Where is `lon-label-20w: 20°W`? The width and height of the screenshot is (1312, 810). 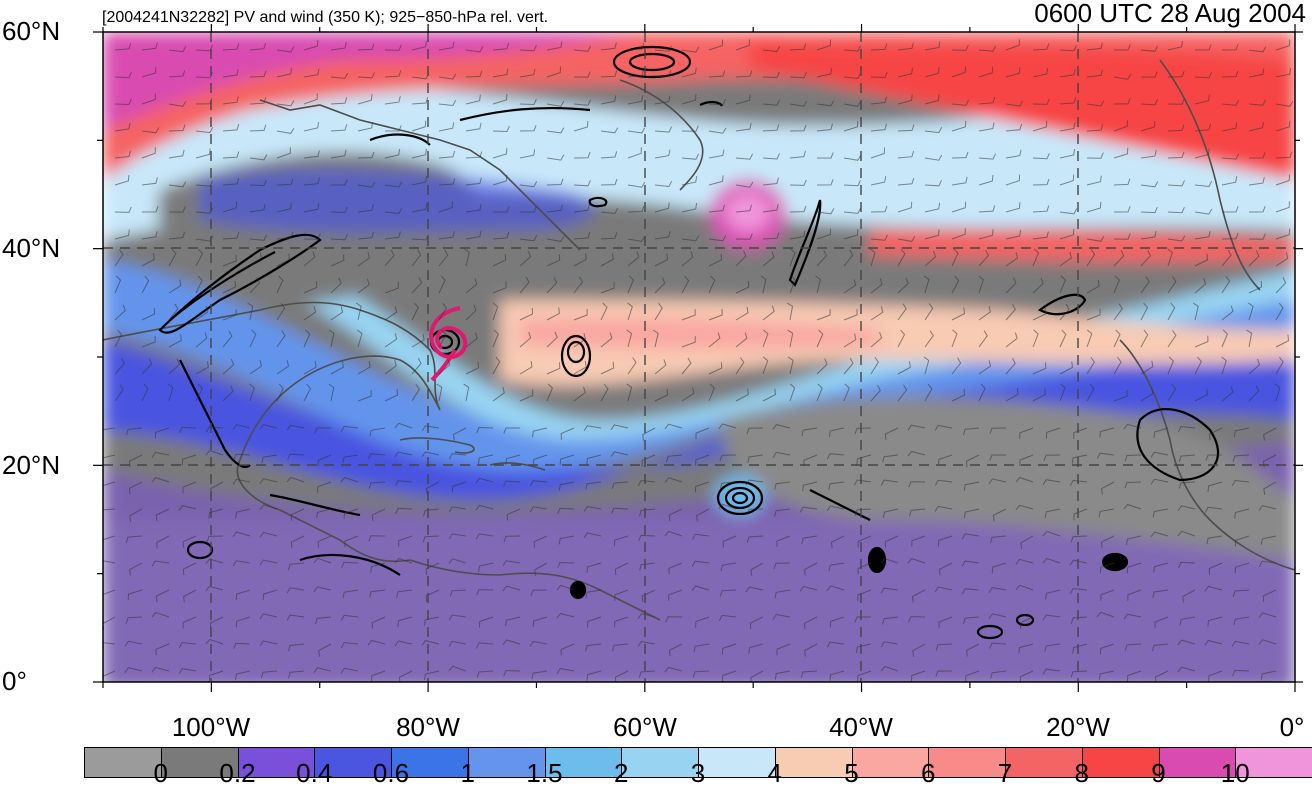
lon-label-20w: 20°W is located at coordinates (1078, 727).